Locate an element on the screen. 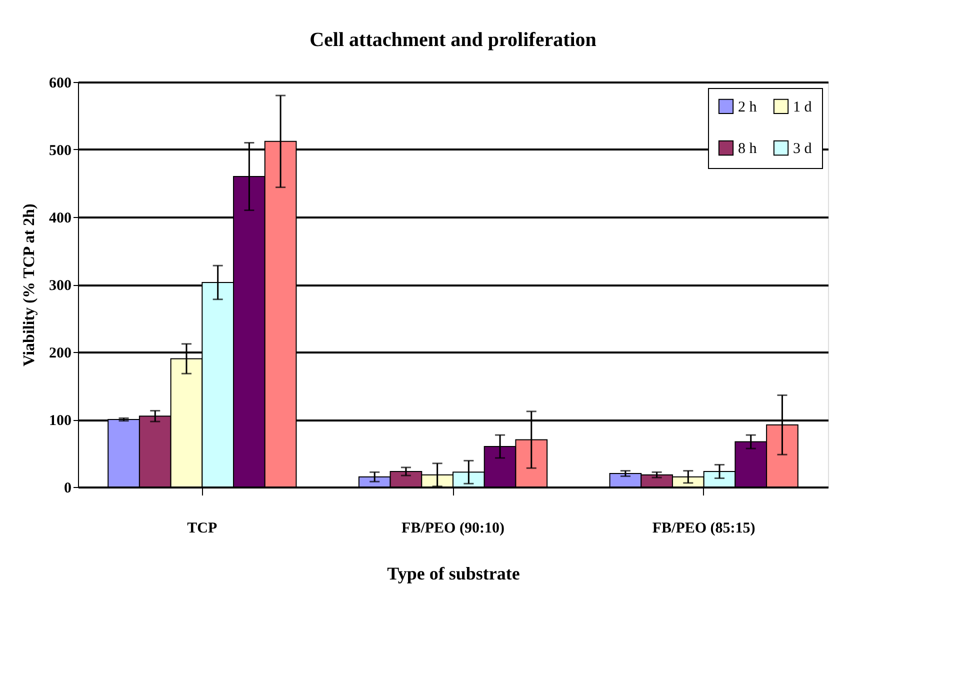  y-tick-label: 200 is located at coordinates (60, 354).